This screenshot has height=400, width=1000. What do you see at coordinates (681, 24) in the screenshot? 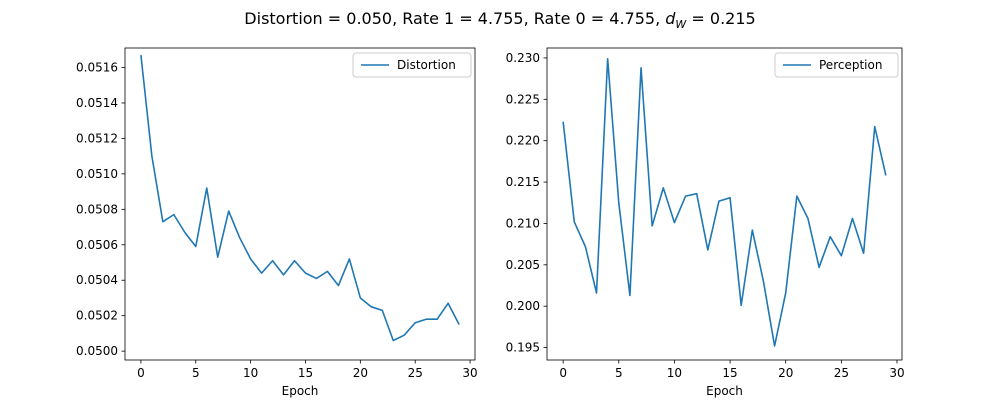
I see `title-subscript: W` at bounding box center [681, 24].